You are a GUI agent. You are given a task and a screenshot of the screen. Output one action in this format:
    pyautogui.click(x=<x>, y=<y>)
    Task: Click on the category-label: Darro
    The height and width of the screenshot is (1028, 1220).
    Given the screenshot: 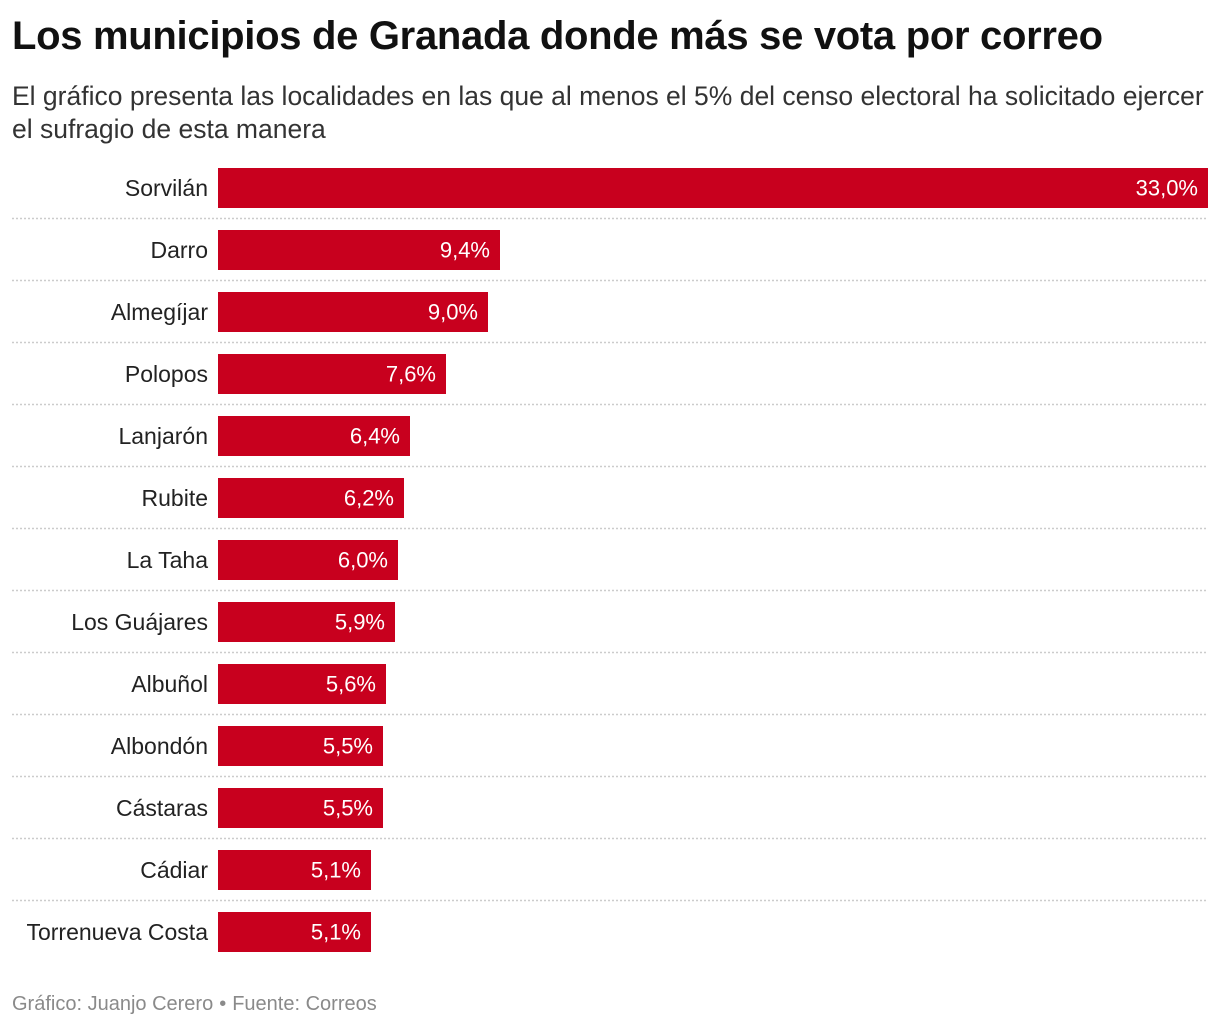 What is the action you would take?
    pyautogui.click(x=179, y=250)
    